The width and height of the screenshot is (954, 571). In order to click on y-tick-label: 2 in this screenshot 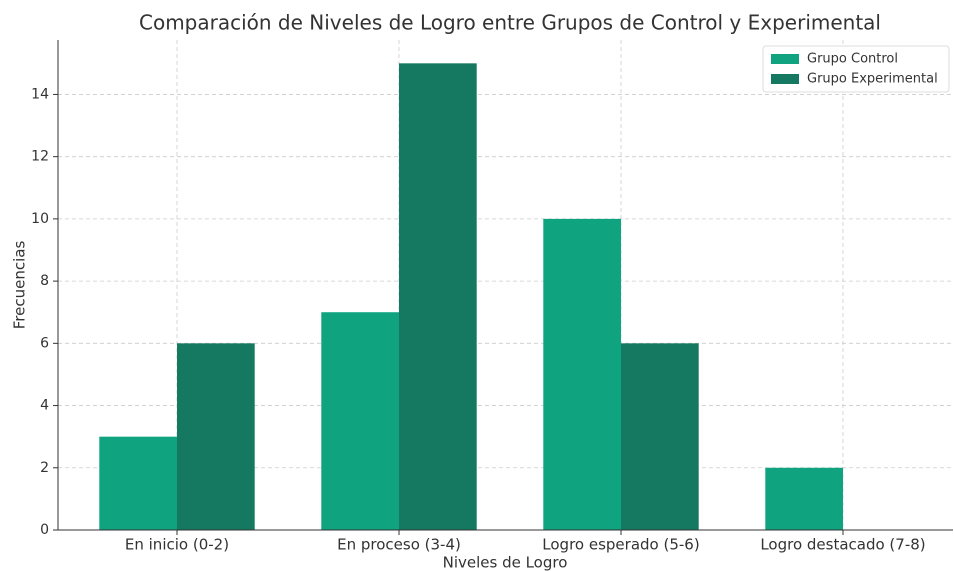, I will do `click(44, 468)`.